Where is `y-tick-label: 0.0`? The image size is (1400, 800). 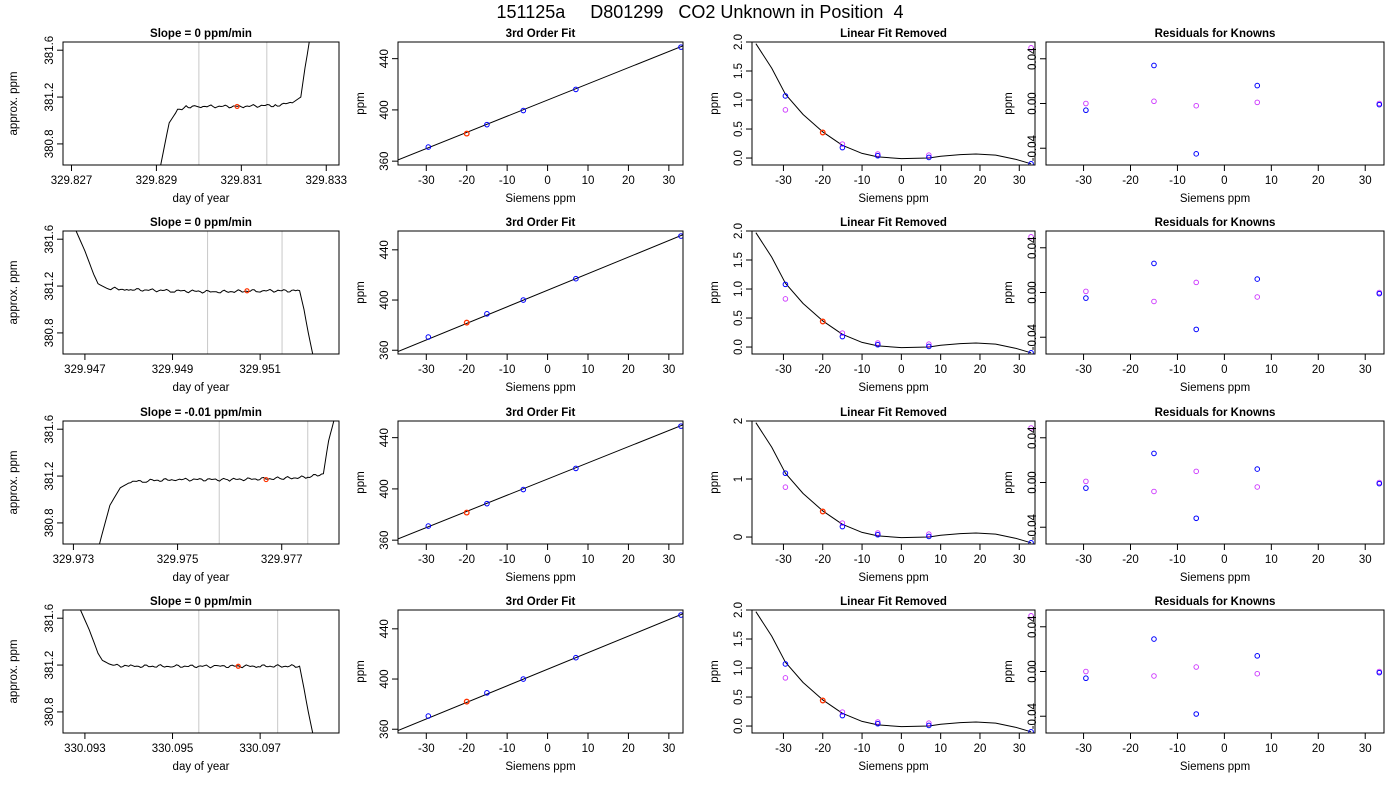 y-tick-label: 0.0 is located at coordinates (739, 726).